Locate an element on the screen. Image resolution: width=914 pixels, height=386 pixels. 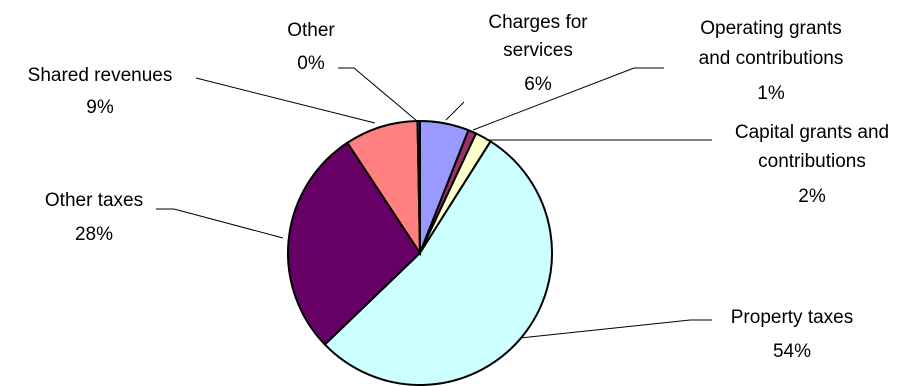
leader-line-charges-for-services is located at coordinates (455, 111).